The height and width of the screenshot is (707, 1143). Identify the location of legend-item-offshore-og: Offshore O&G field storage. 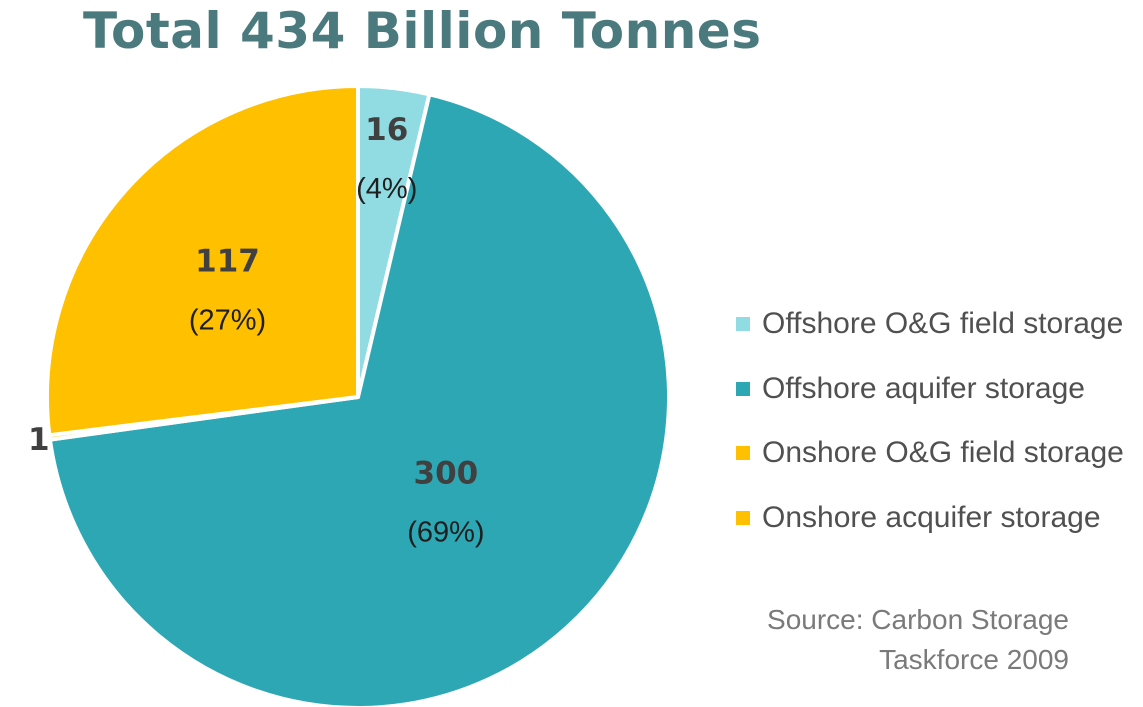
(930, 324).